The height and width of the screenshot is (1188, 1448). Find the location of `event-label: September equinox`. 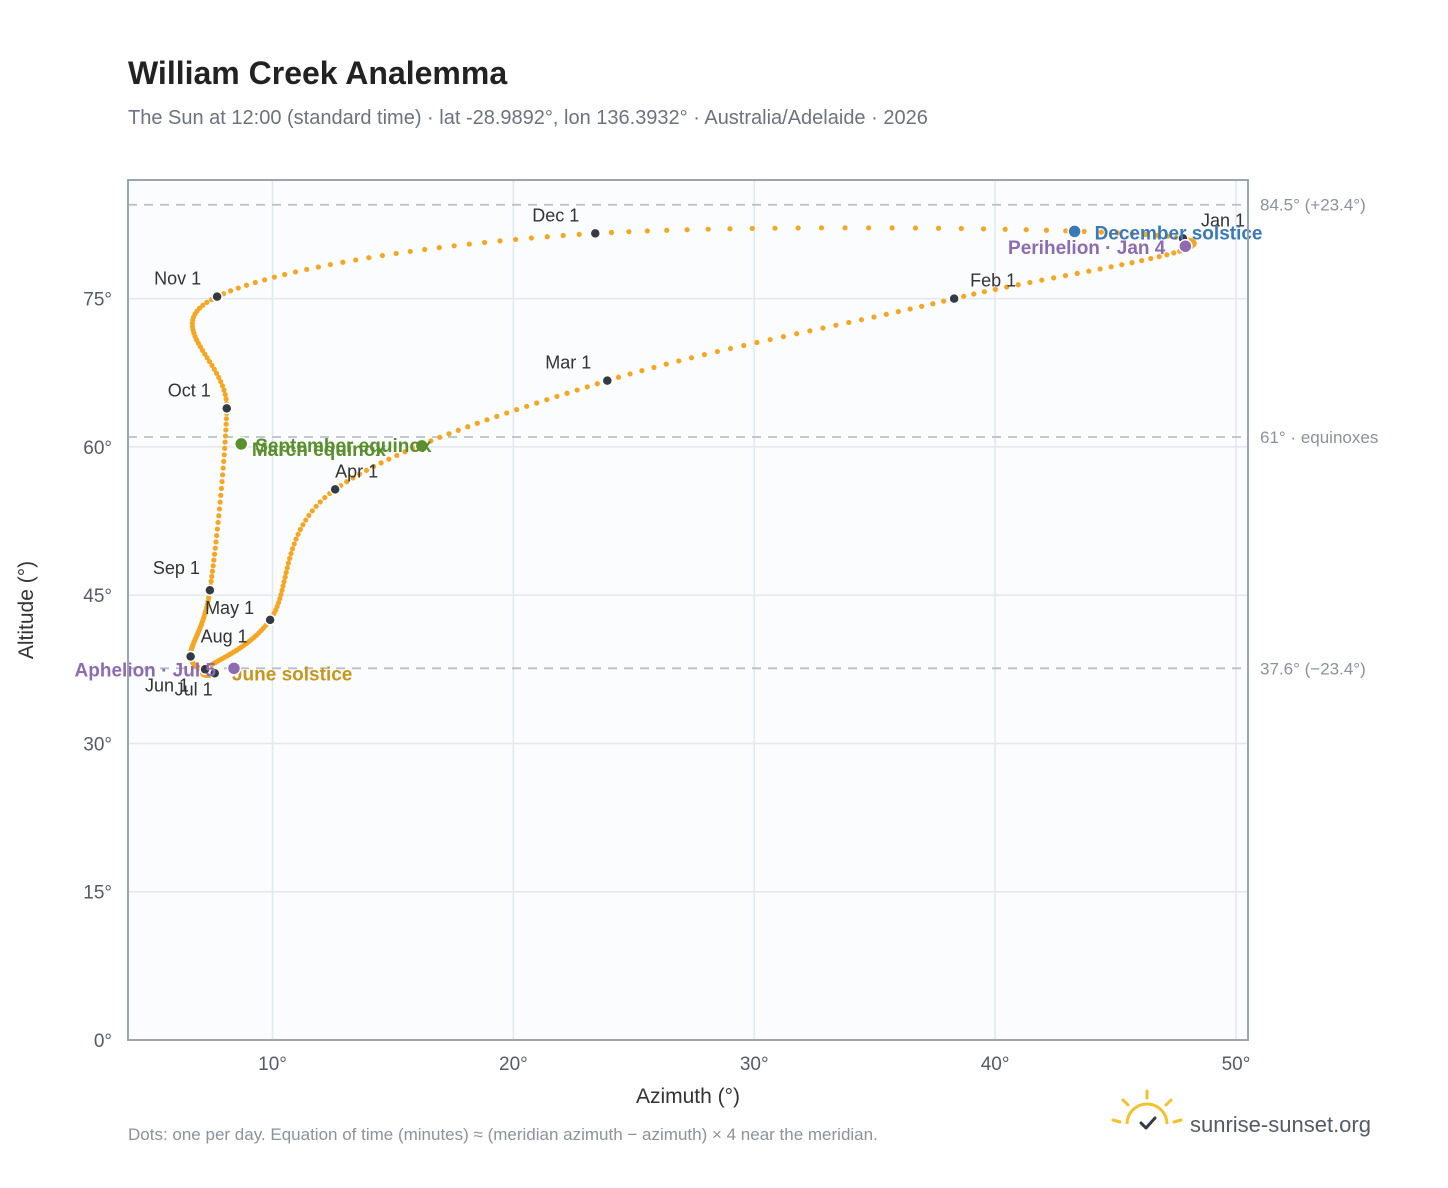

event-label: September equinox is located at coordinates (343, 446).